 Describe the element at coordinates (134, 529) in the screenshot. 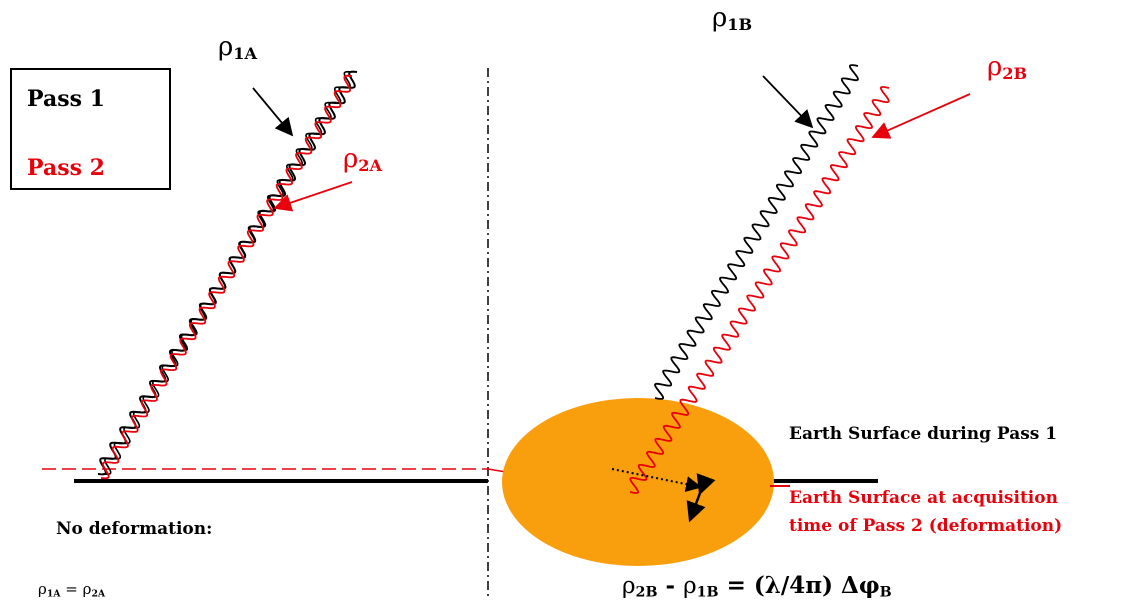

I see `label-no-deformation: No deformation:` at that location.